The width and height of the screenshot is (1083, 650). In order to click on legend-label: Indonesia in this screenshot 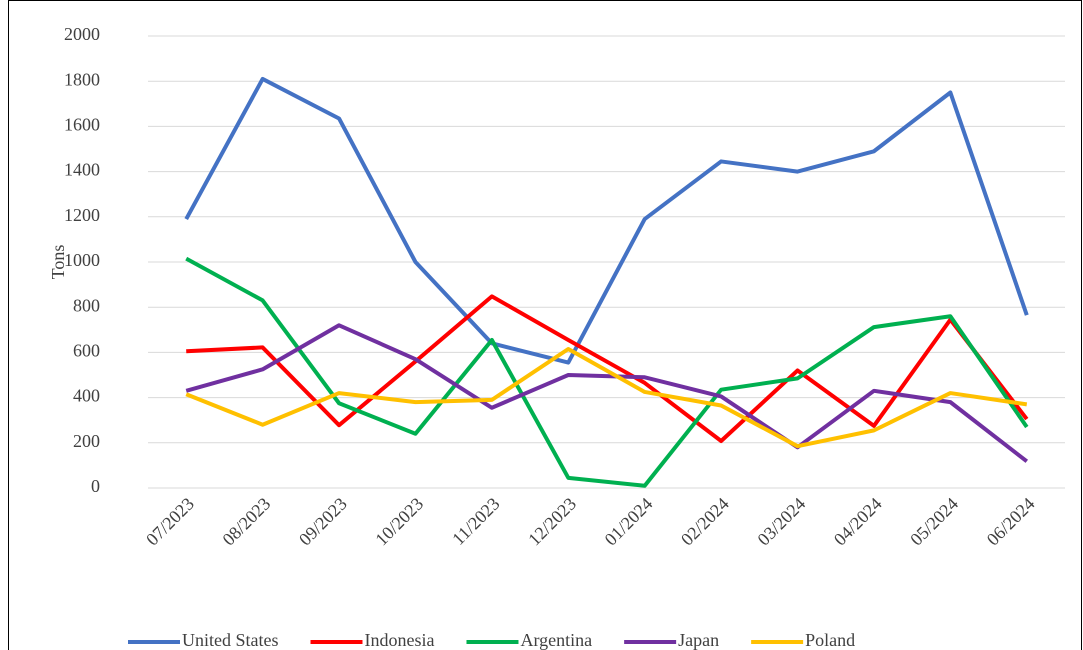, I will do `click(400, 640)`.